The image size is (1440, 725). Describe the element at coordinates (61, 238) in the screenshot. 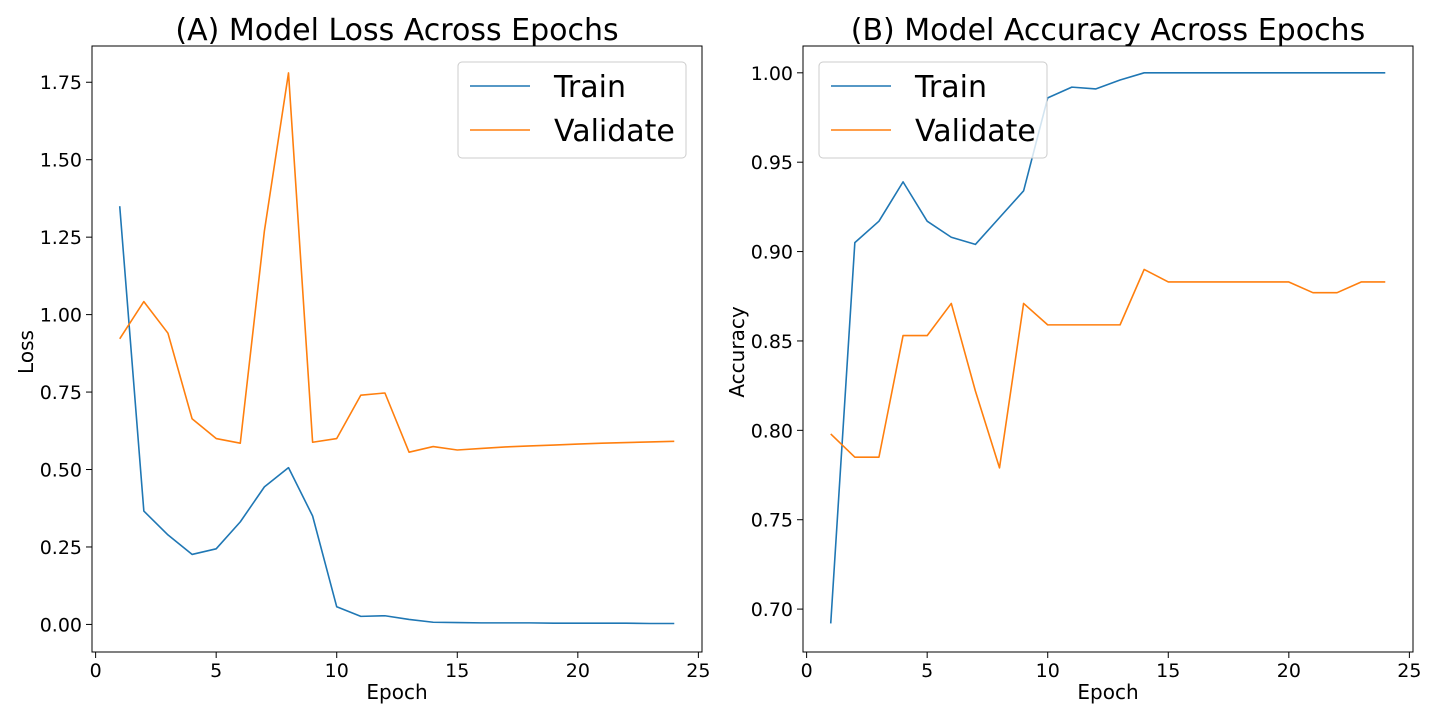

I see `loss-y-tick-label: 1.25` at that location.